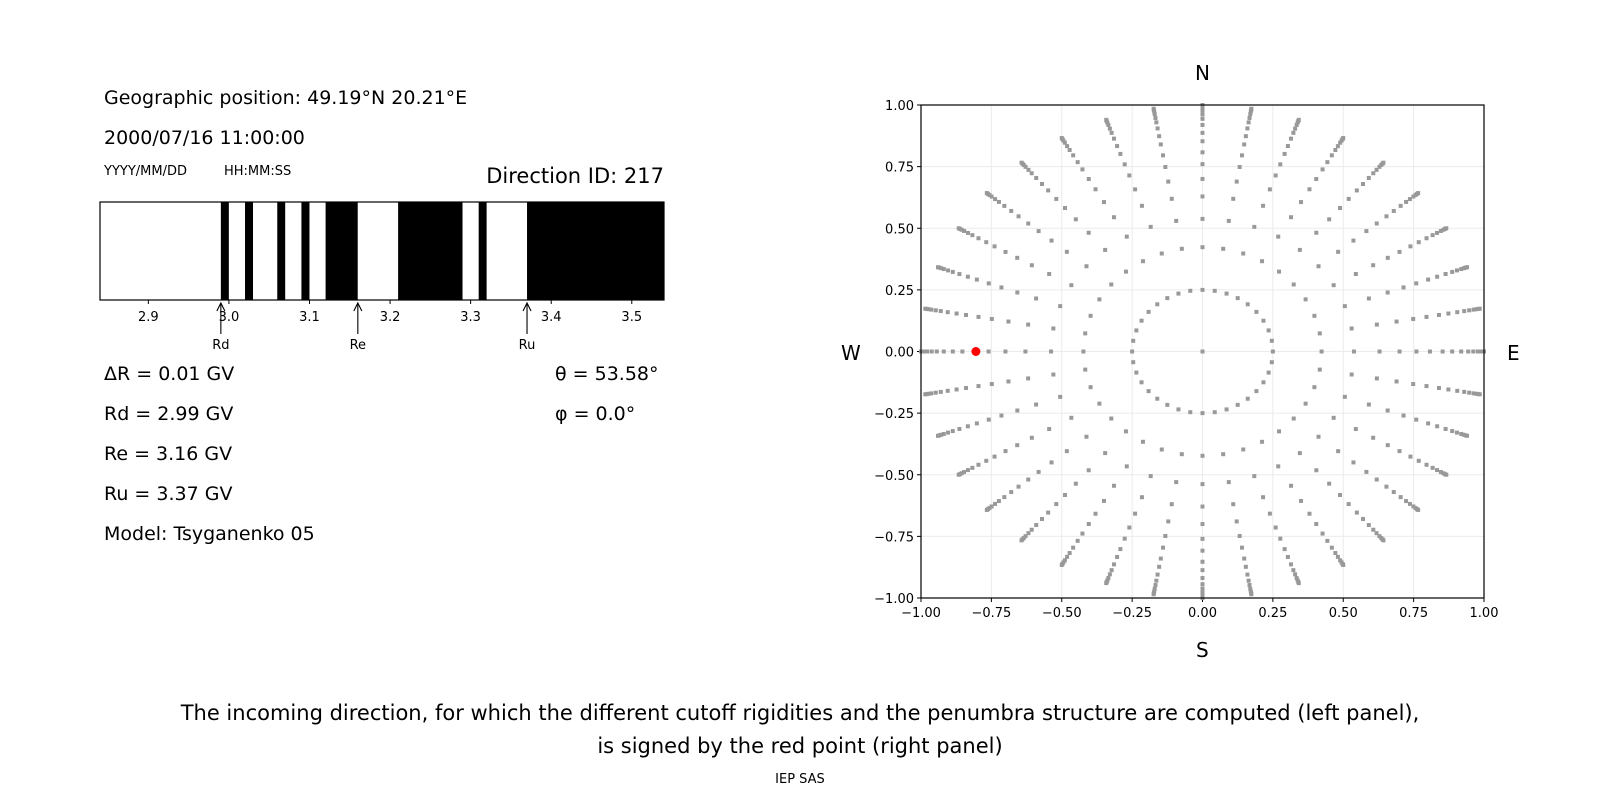  Describe the element at coordinates (169, 414) in the screenshot. I see `rd-value: Rd = 2.99 GV` at that location.